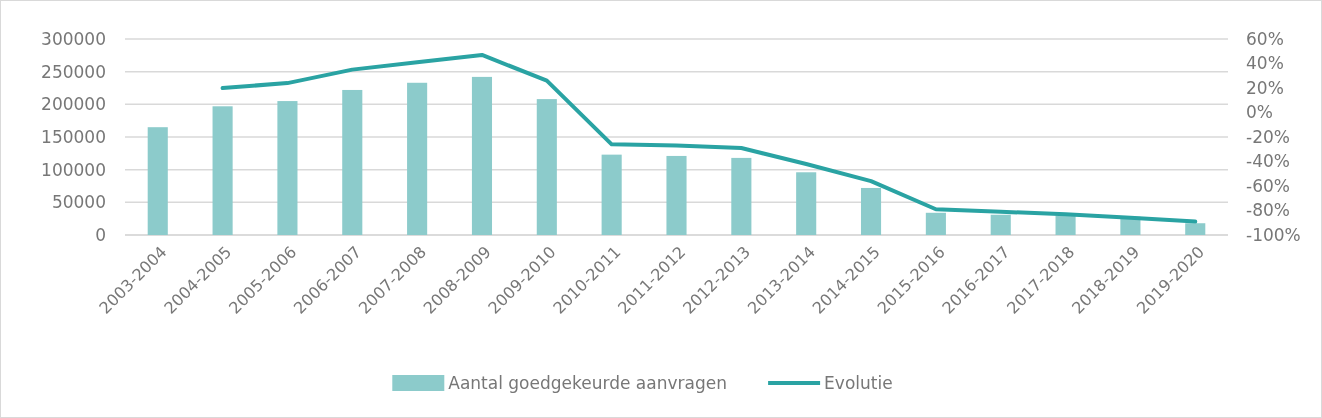 The height and width of the screenshot is (418, 1322). I want to click on y-tick-label: 250000, so click(73, 71).